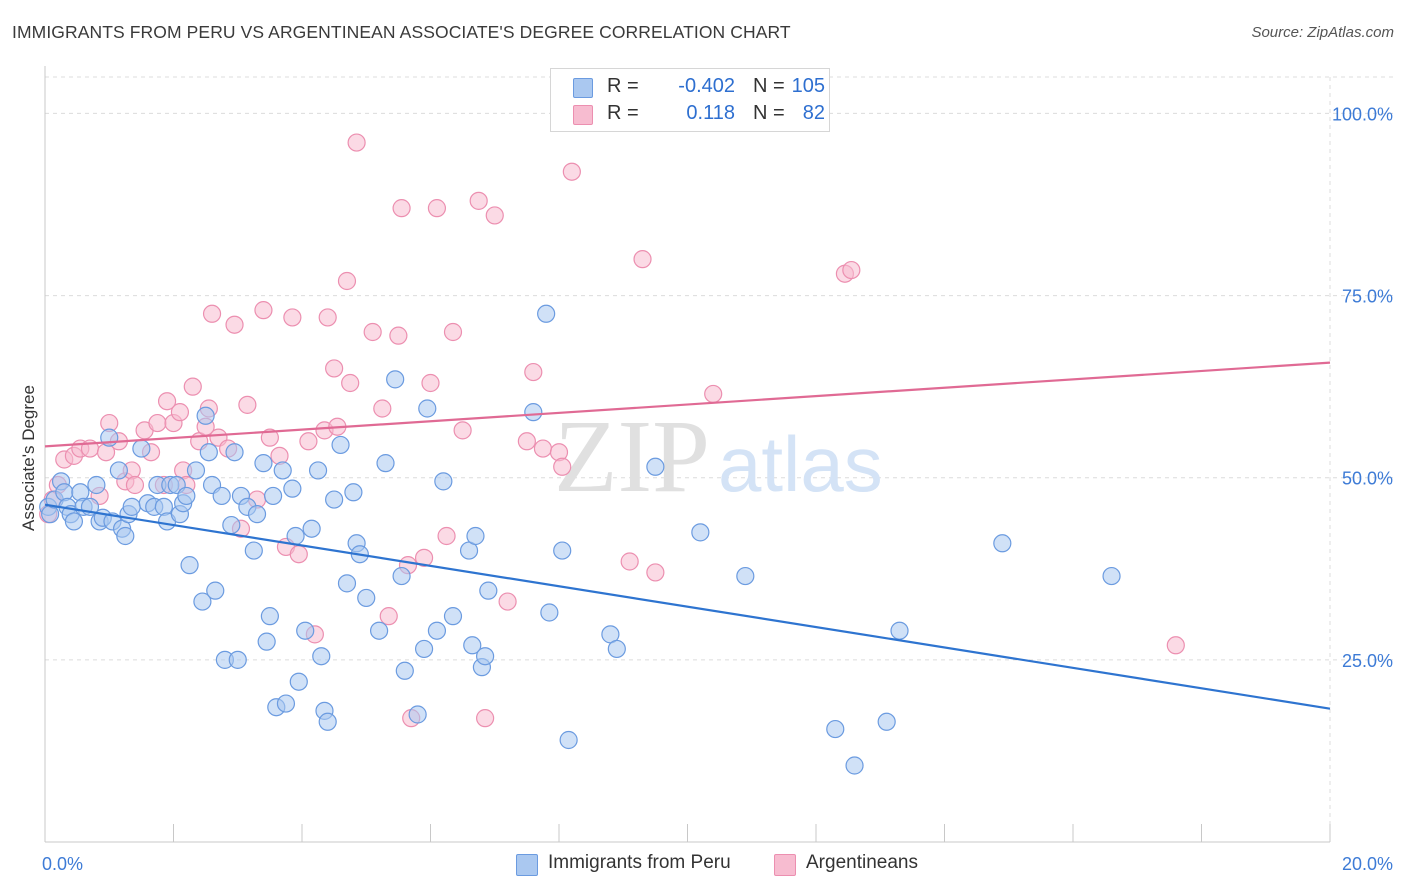 The height and width of the screenshot is (892, 1406). What do you see at coordinates (706, 86) in the screenshot?
I see `legend-r-value: -0.402` at bounding box center [706, 86].